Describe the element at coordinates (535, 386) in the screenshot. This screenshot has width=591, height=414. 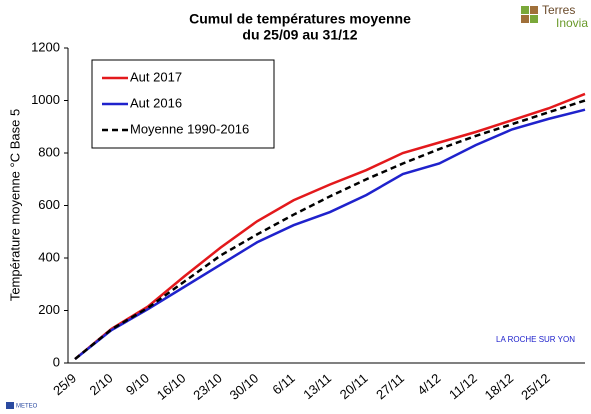
I see `x-tick-label: 25/12` at that location.